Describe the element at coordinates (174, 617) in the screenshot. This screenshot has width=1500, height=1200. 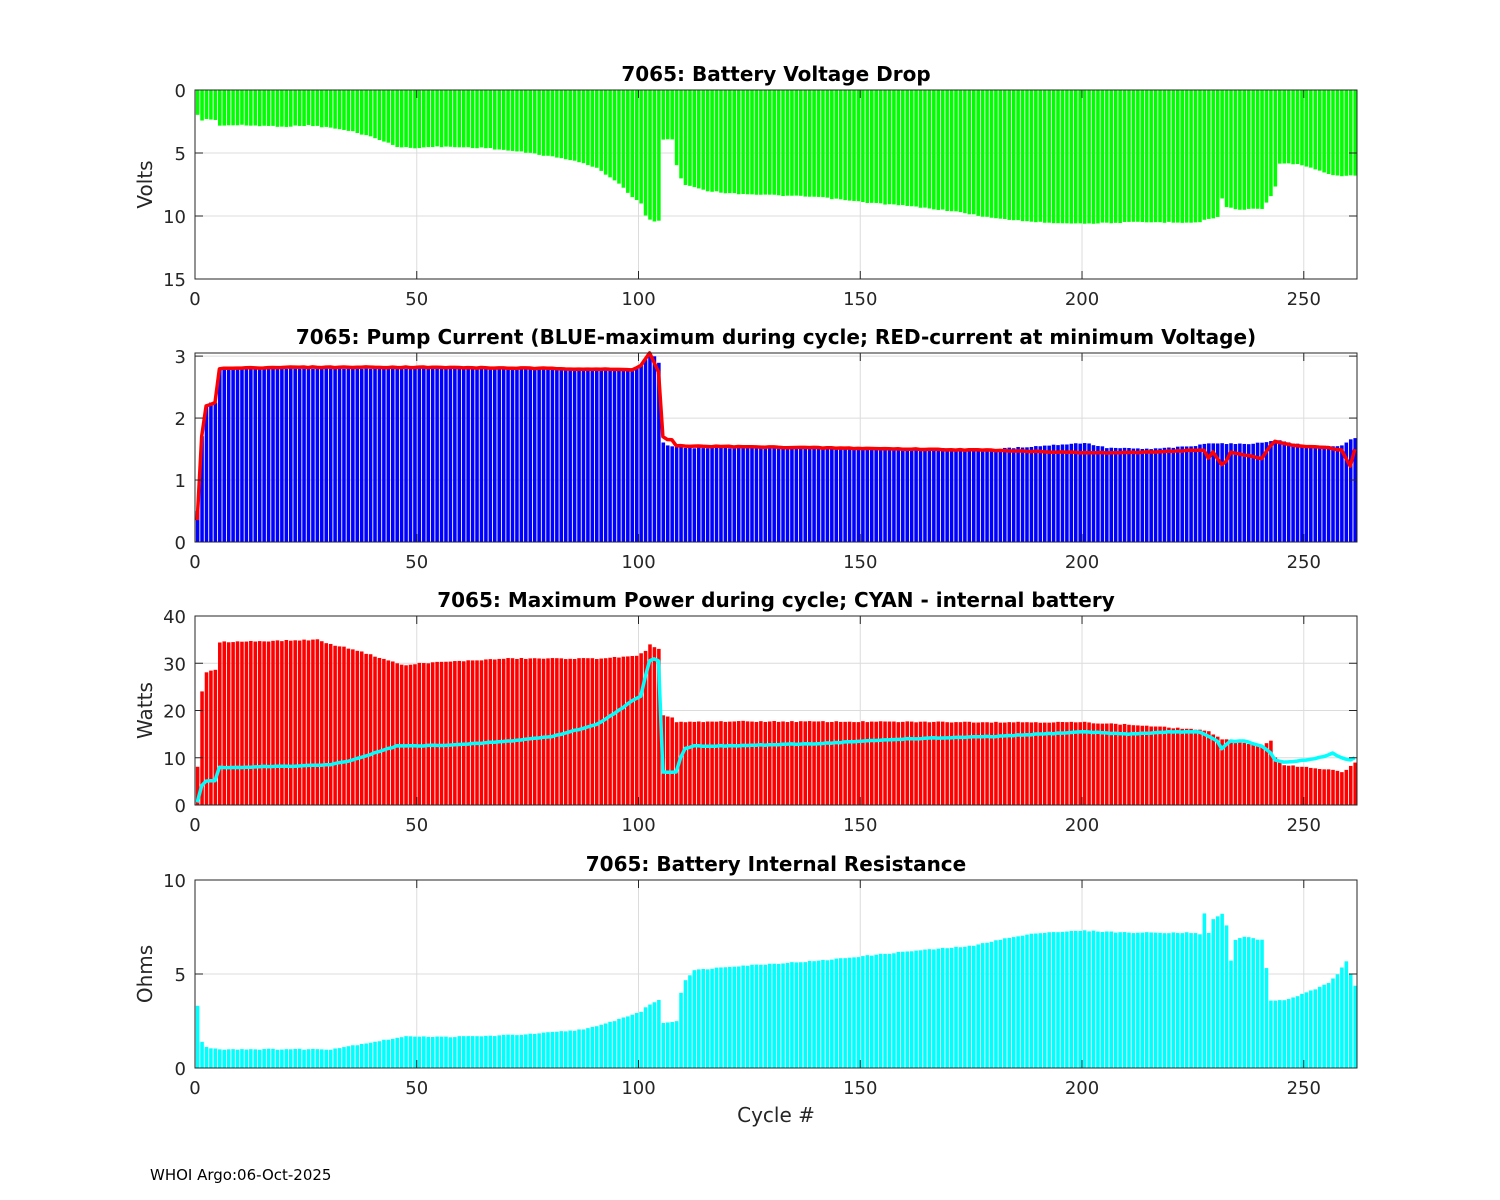
I see `y-tick-label: 40` at that location.